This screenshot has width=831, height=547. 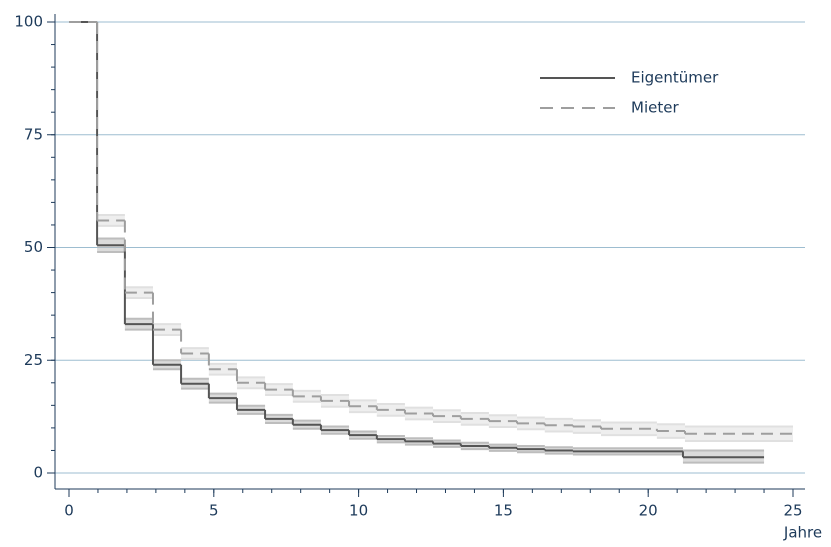 I want to click on x-tick-label: 10, so click(x=358, y=511).